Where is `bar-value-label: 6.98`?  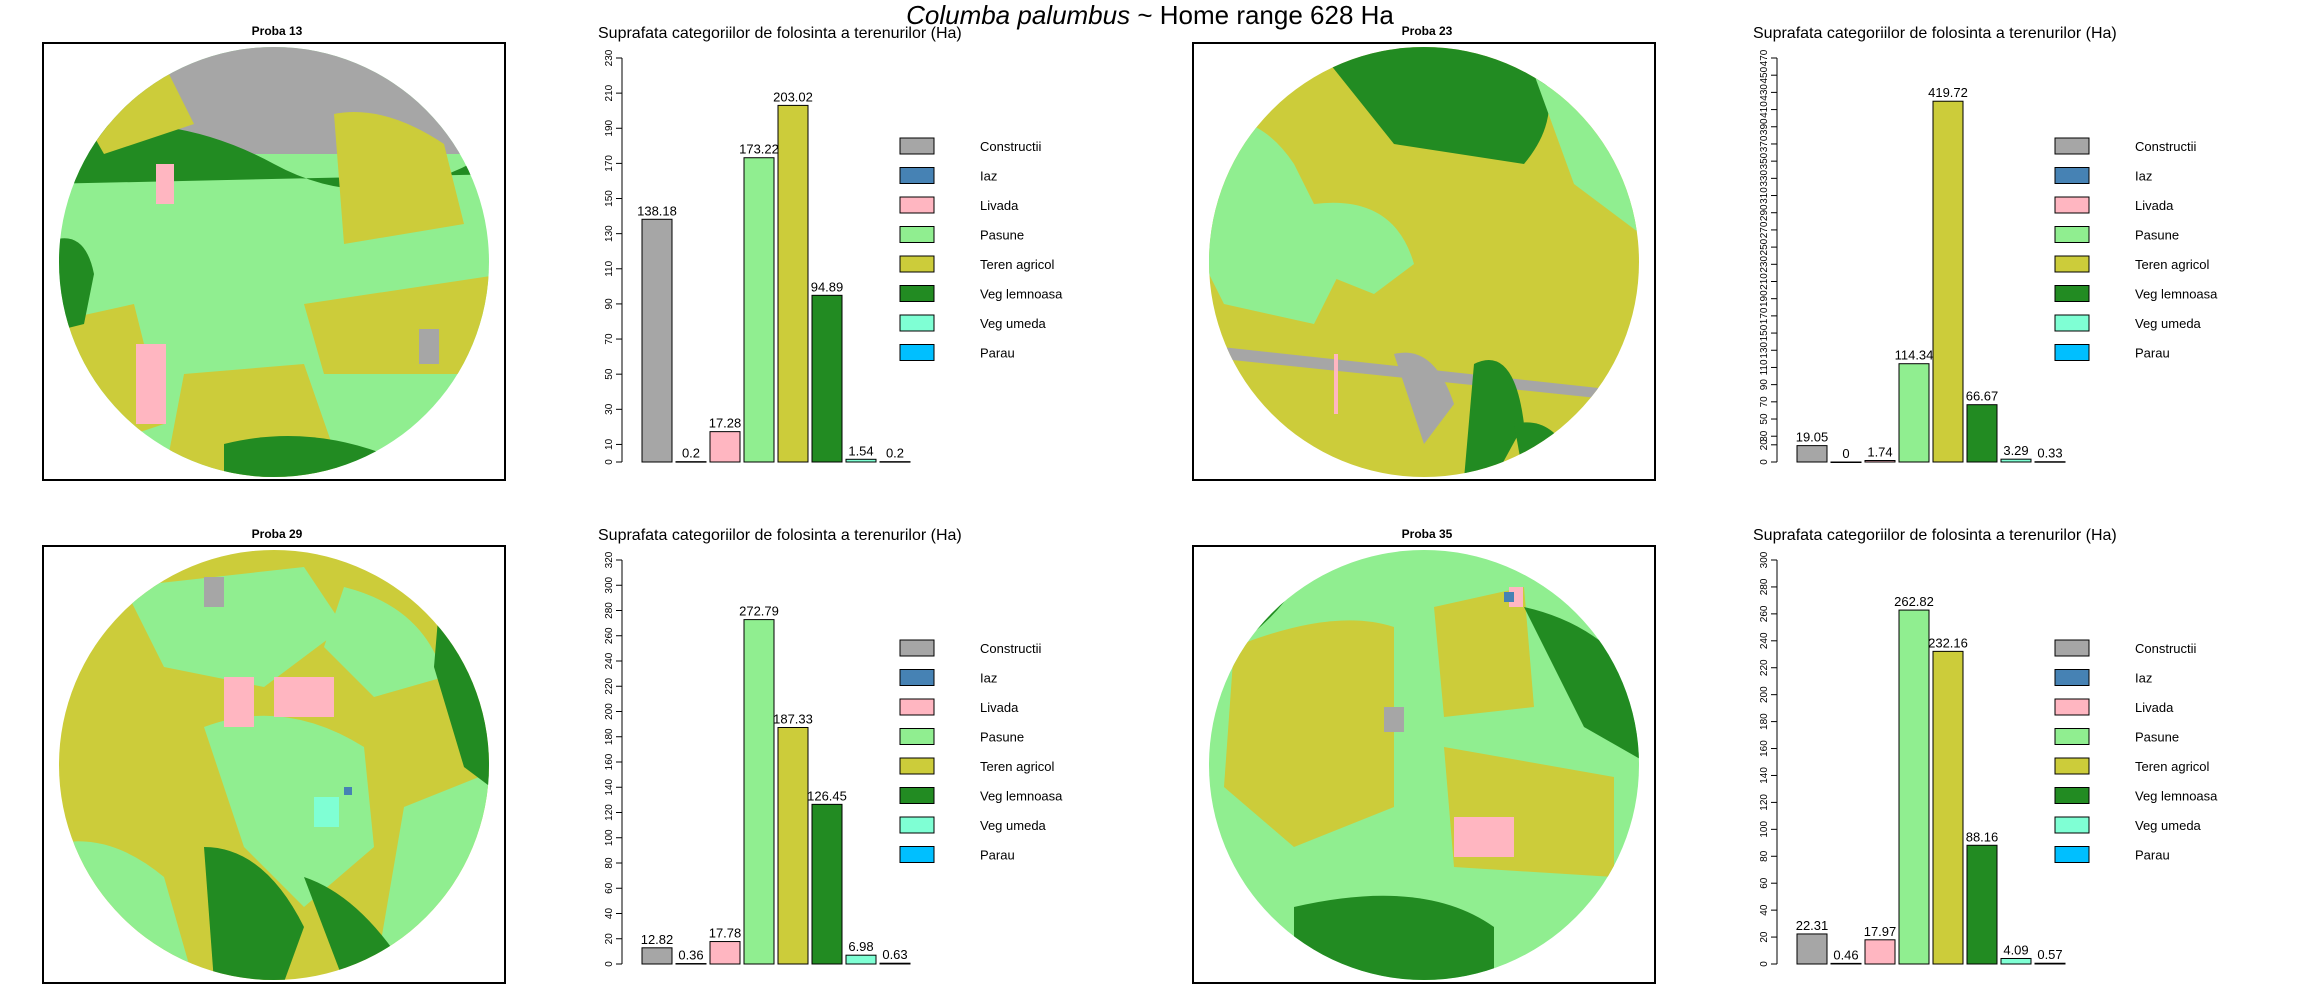 bar-value-label: 6.98 is located at coordinates (860, 946).